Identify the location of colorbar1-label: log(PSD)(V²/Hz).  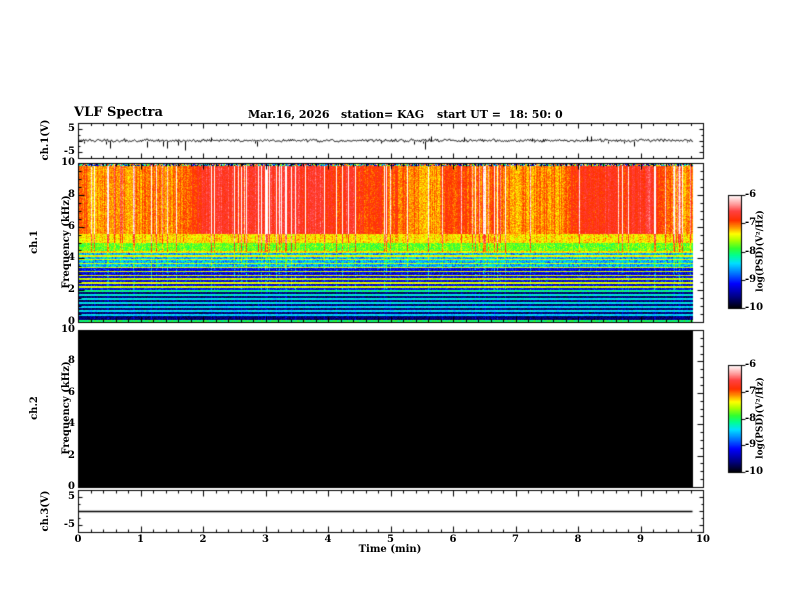
(760, 251).